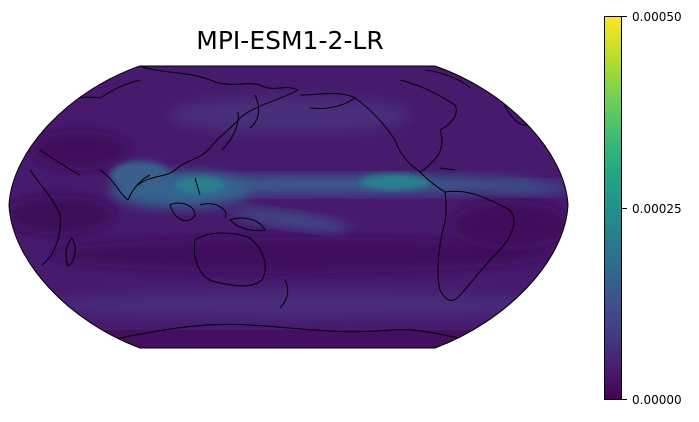  Describe the element at coordinates (624, 399) in the screenshot. I see `colorbar-tick-bottom` at that location.